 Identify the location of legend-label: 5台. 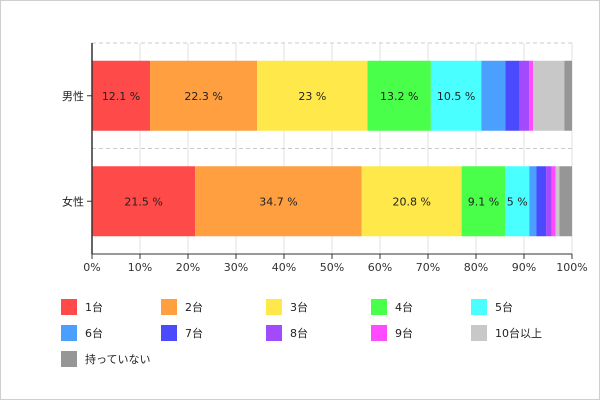
(504, 307).